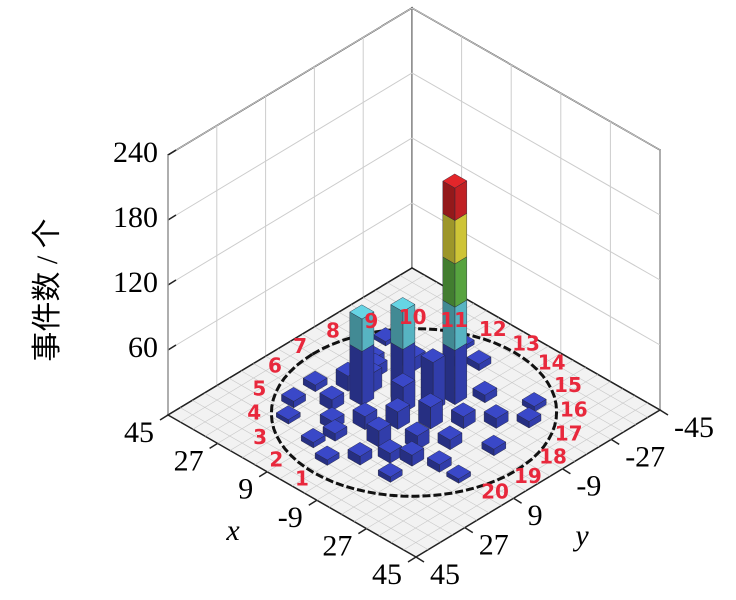 The width and height of the screenshot is (736, 600). I want to click on ring-label: 8, so click(333, 331).